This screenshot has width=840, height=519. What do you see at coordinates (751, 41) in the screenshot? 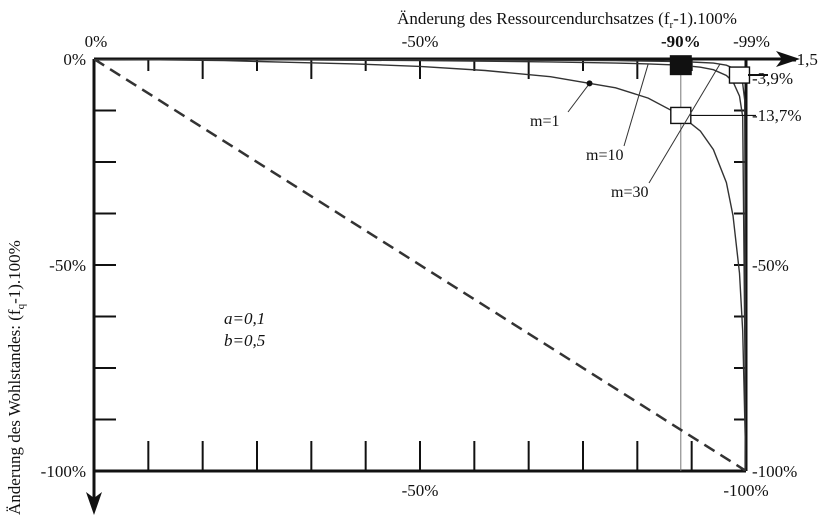
I see `x-tick-top-99: -99%` at bounding box center [751, 41].